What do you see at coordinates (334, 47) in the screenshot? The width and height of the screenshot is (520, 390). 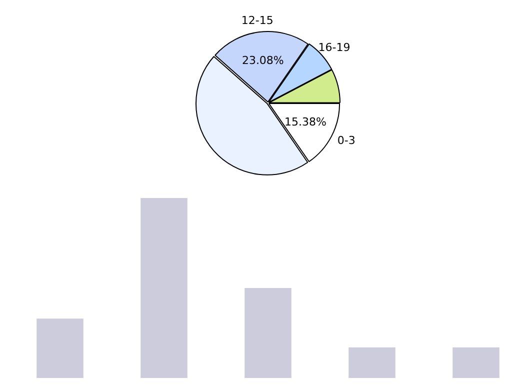 I see `slice-label: 16-19` at bounding box center [334, 47].